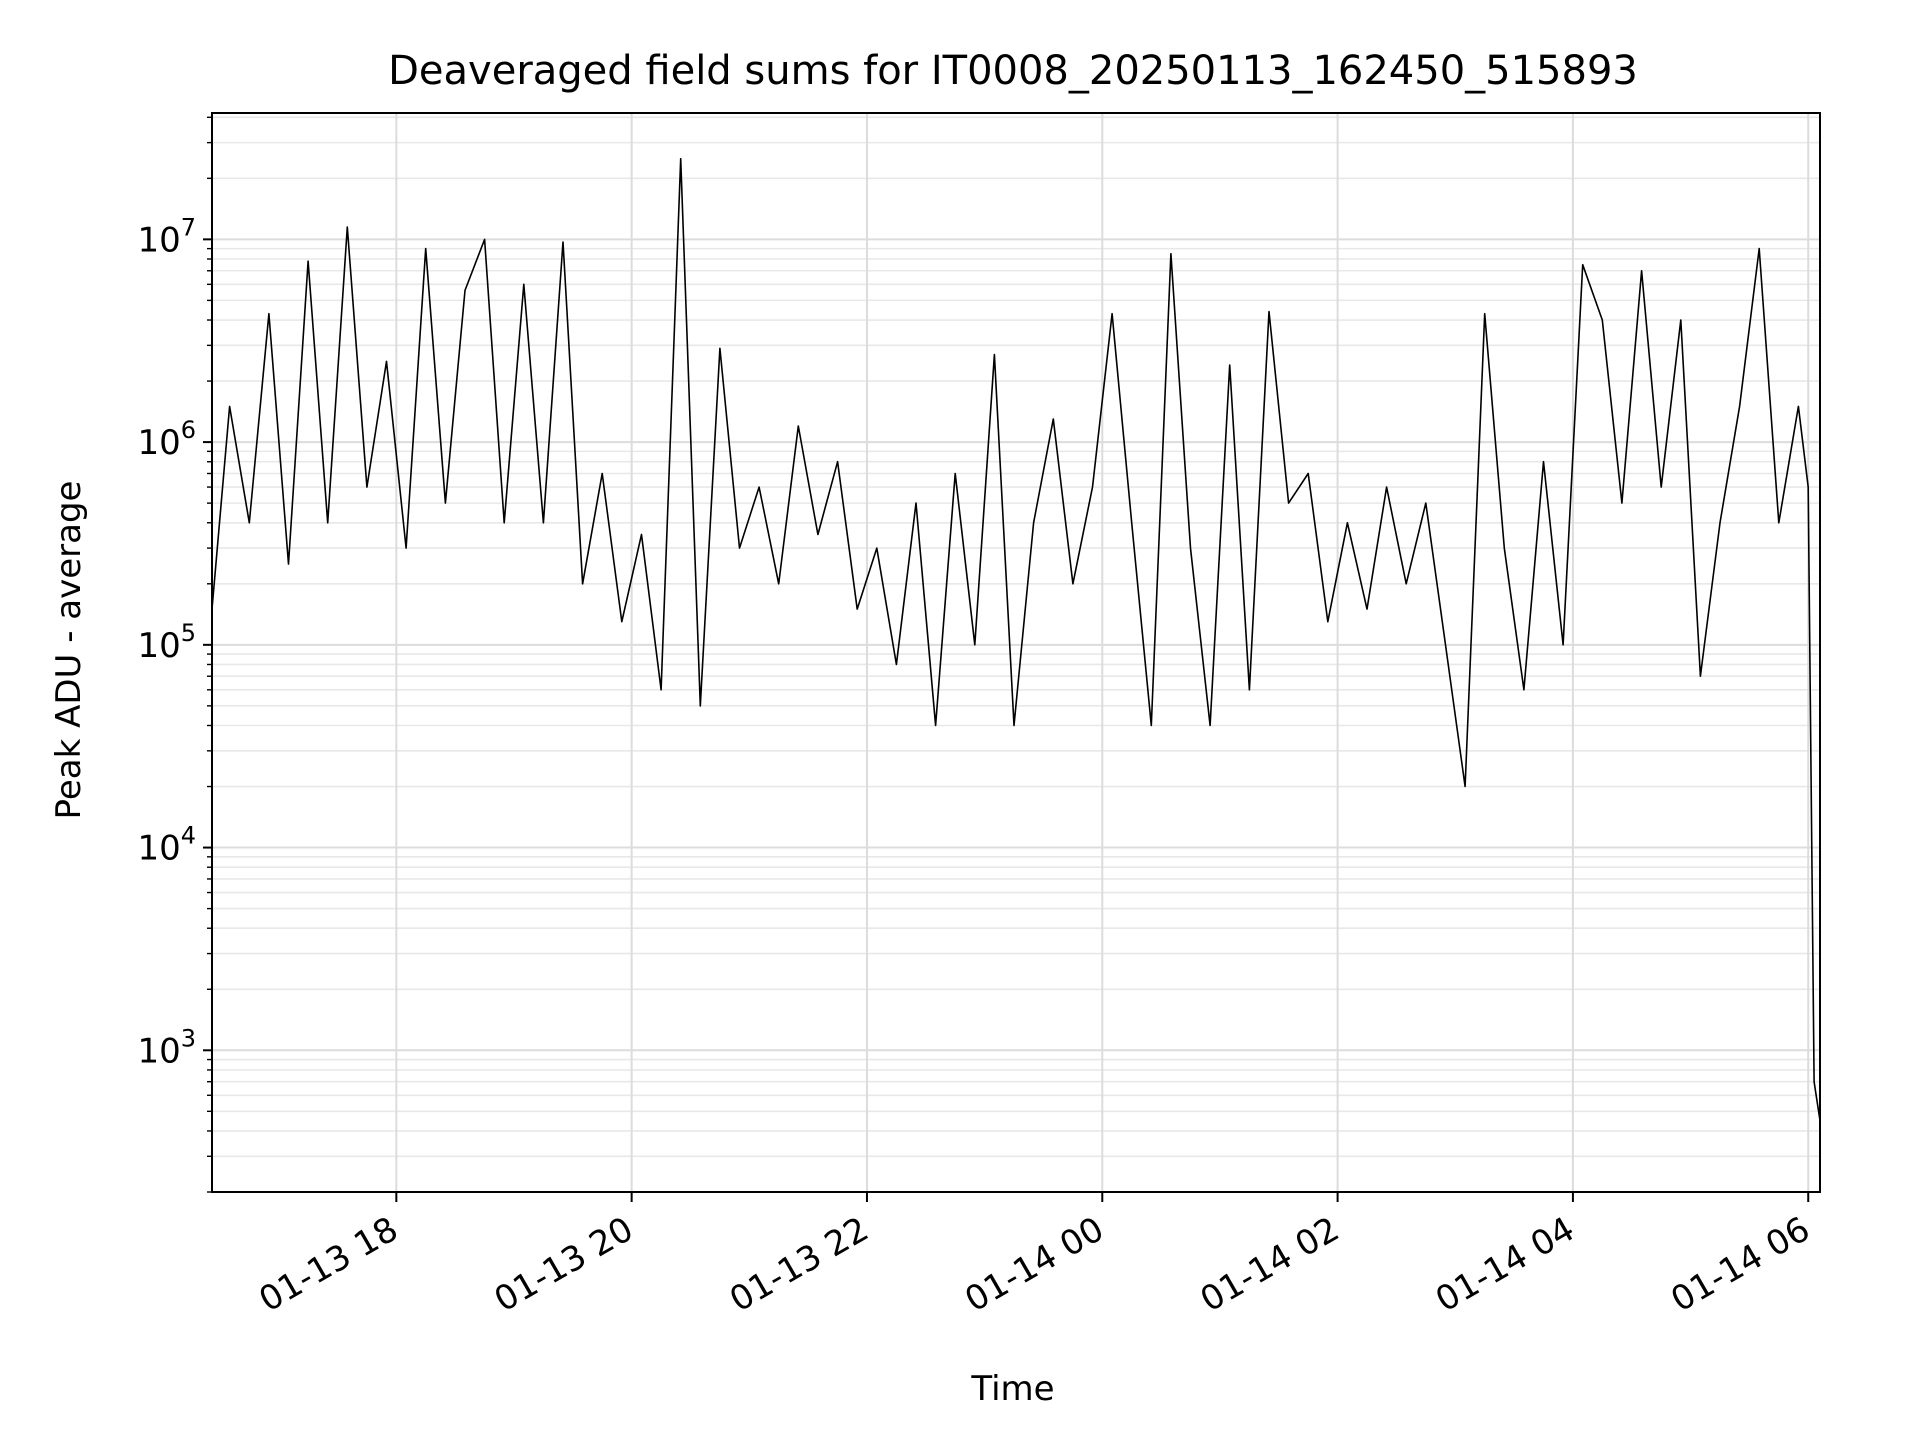 Image resolution: width=1920 pixels, height=1440 pixels. I want to click on x-tick-label: 01-14 02, so click(1270, 1264).